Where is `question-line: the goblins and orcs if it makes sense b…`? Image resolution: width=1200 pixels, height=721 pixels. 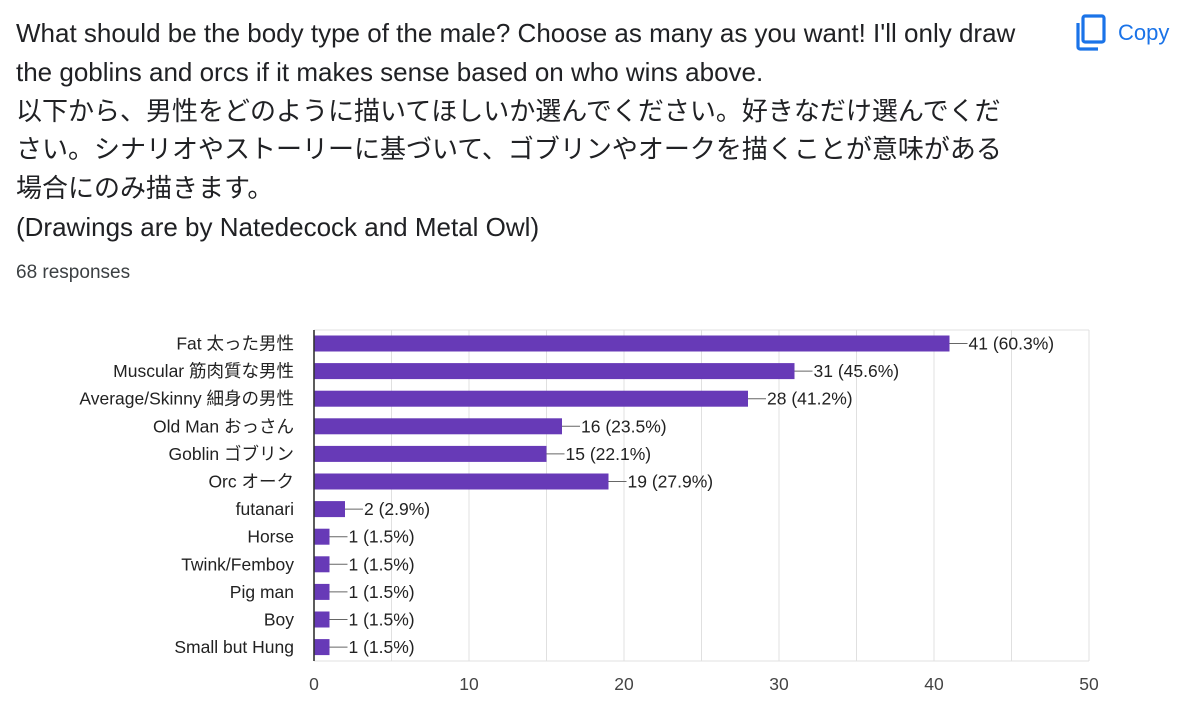
question-line: the goblins and orcs if it makes sense b… is located at coordinates (390, 71).